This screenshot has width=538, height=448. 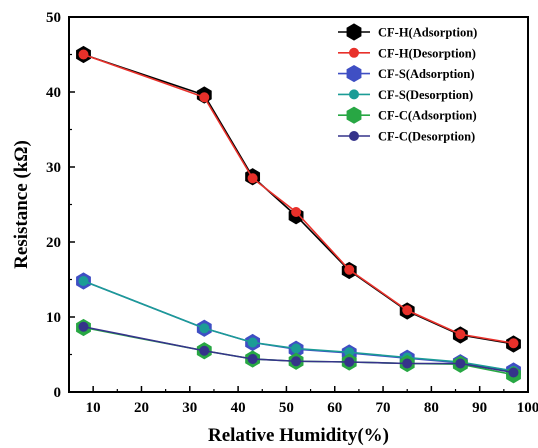 I want to click on x-axis-title: Relative Humidity(%), so click(x=298, y=435).